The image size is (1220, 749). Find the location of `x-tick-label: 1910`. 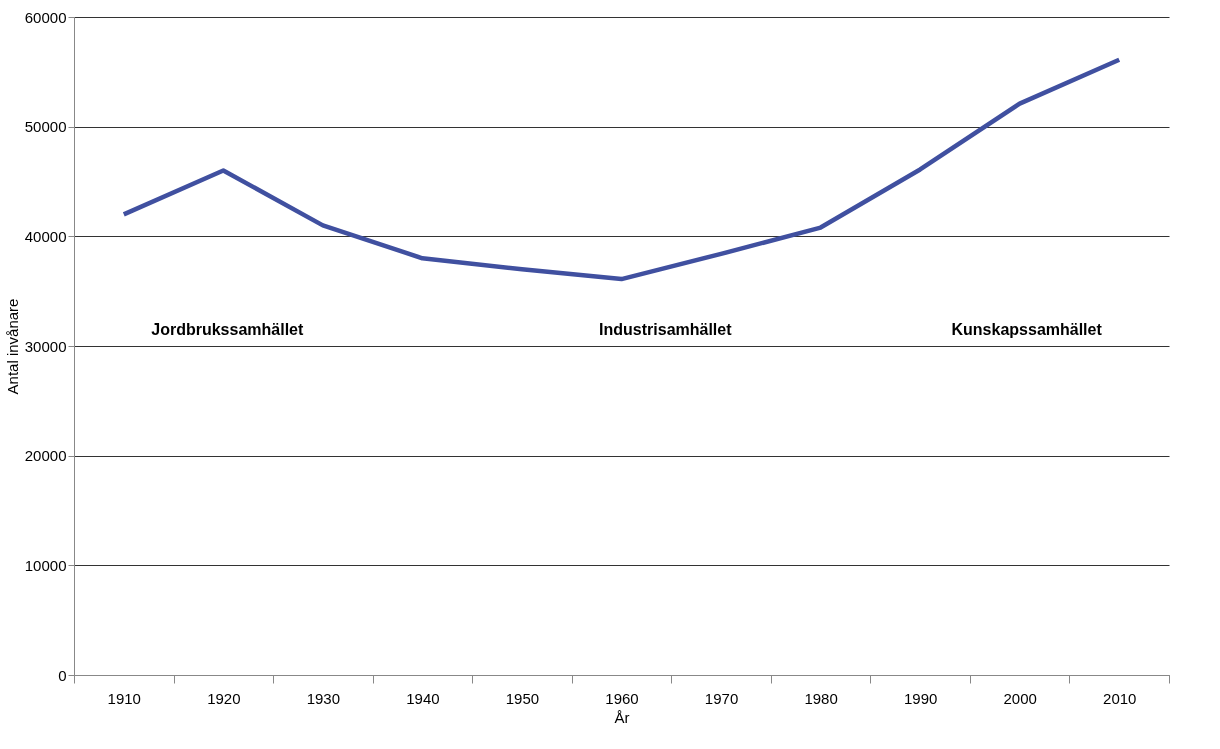

x-tick-label: 1910 is located at coordinates (124, 698).